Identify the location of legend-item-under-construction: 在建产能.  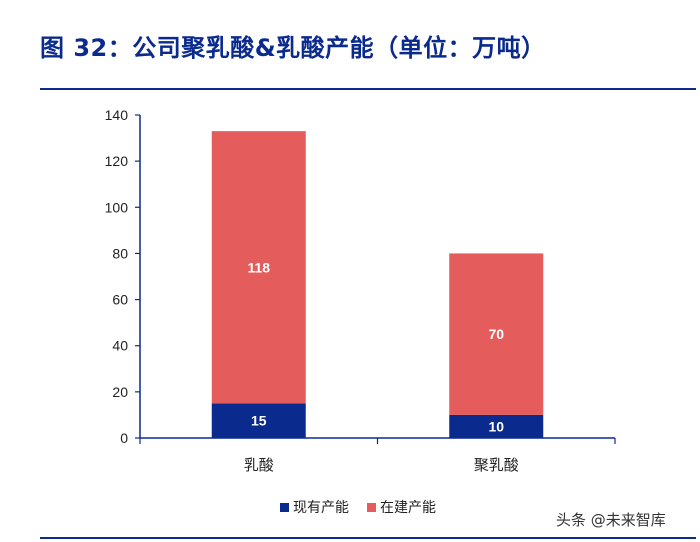
(401, 507).